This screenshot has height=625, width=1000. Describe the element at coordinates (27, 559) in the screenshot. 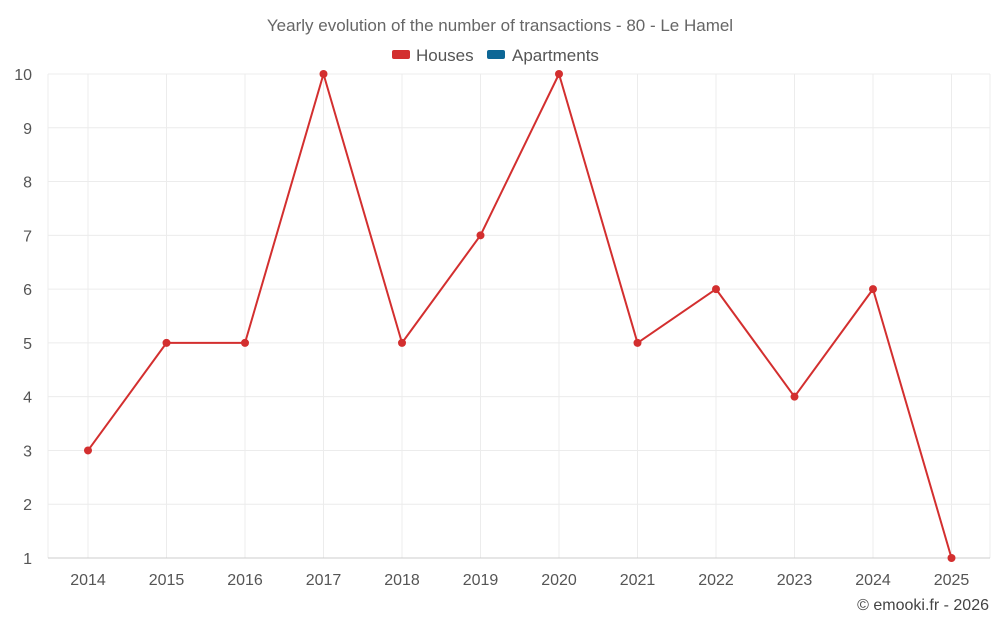

I see `y-tick-label: 1` at that location.